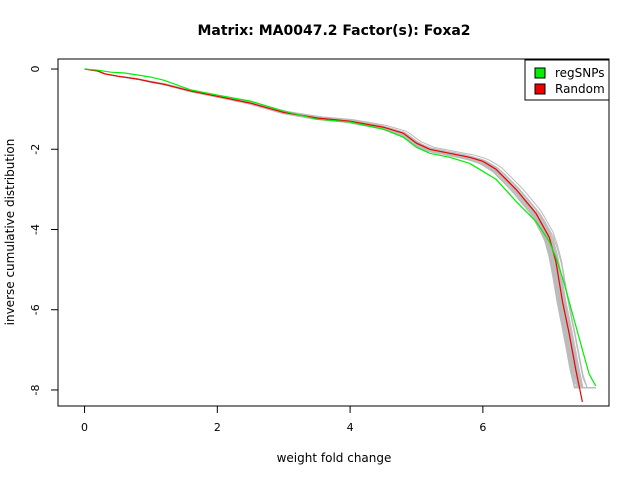 The width and height of the screenshot is (640, 480). I want to click on y-tick-label: -8, so click(35, 389).